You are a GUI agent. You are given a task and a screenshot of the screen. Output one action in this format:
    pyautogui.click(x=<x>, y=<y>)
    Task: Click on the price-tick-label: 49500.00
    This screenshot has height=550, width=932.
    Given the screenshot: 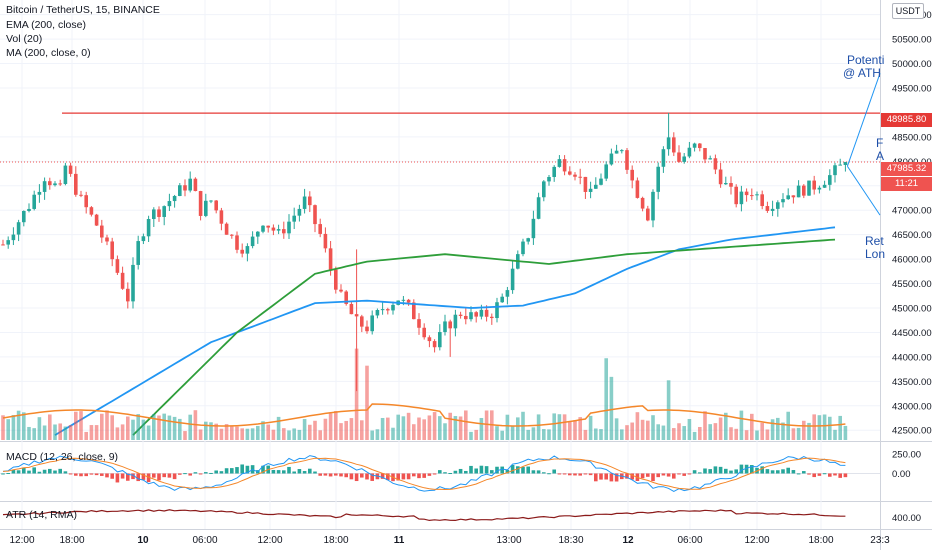 What is the action you would take?
    pyautogui.click(x=912, y=89)
    